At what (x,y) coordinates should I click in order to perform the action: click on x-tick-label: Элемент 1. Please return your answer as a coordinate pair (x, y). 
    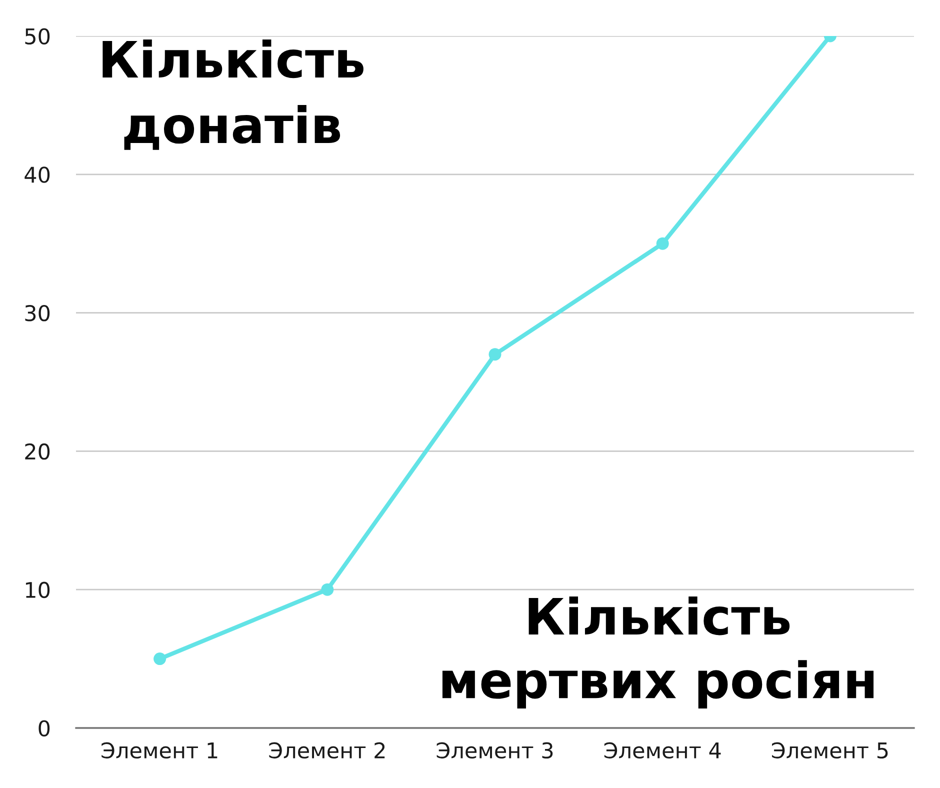
    Looking at the image, I should click on (160, 750).